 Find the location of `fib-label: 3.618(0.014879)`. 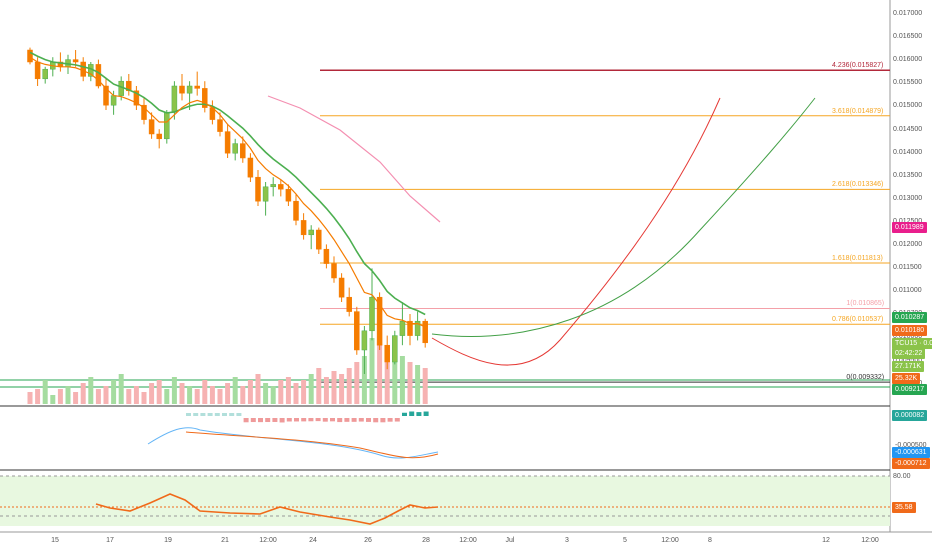

fib-label: 3.618(0.014879) is located at coordinates (857, 111).